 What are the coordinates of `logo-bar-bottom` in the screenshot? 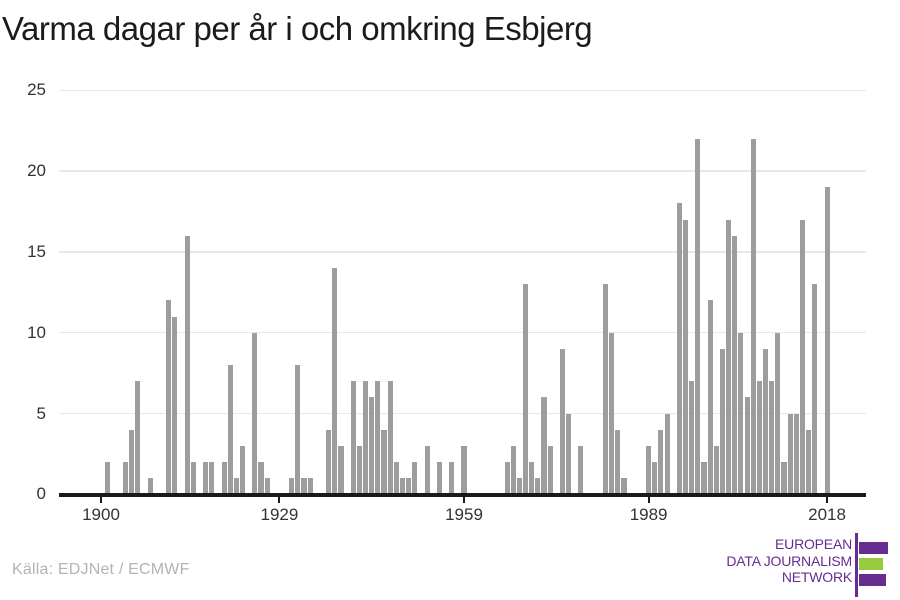 It's located at (872, 580).